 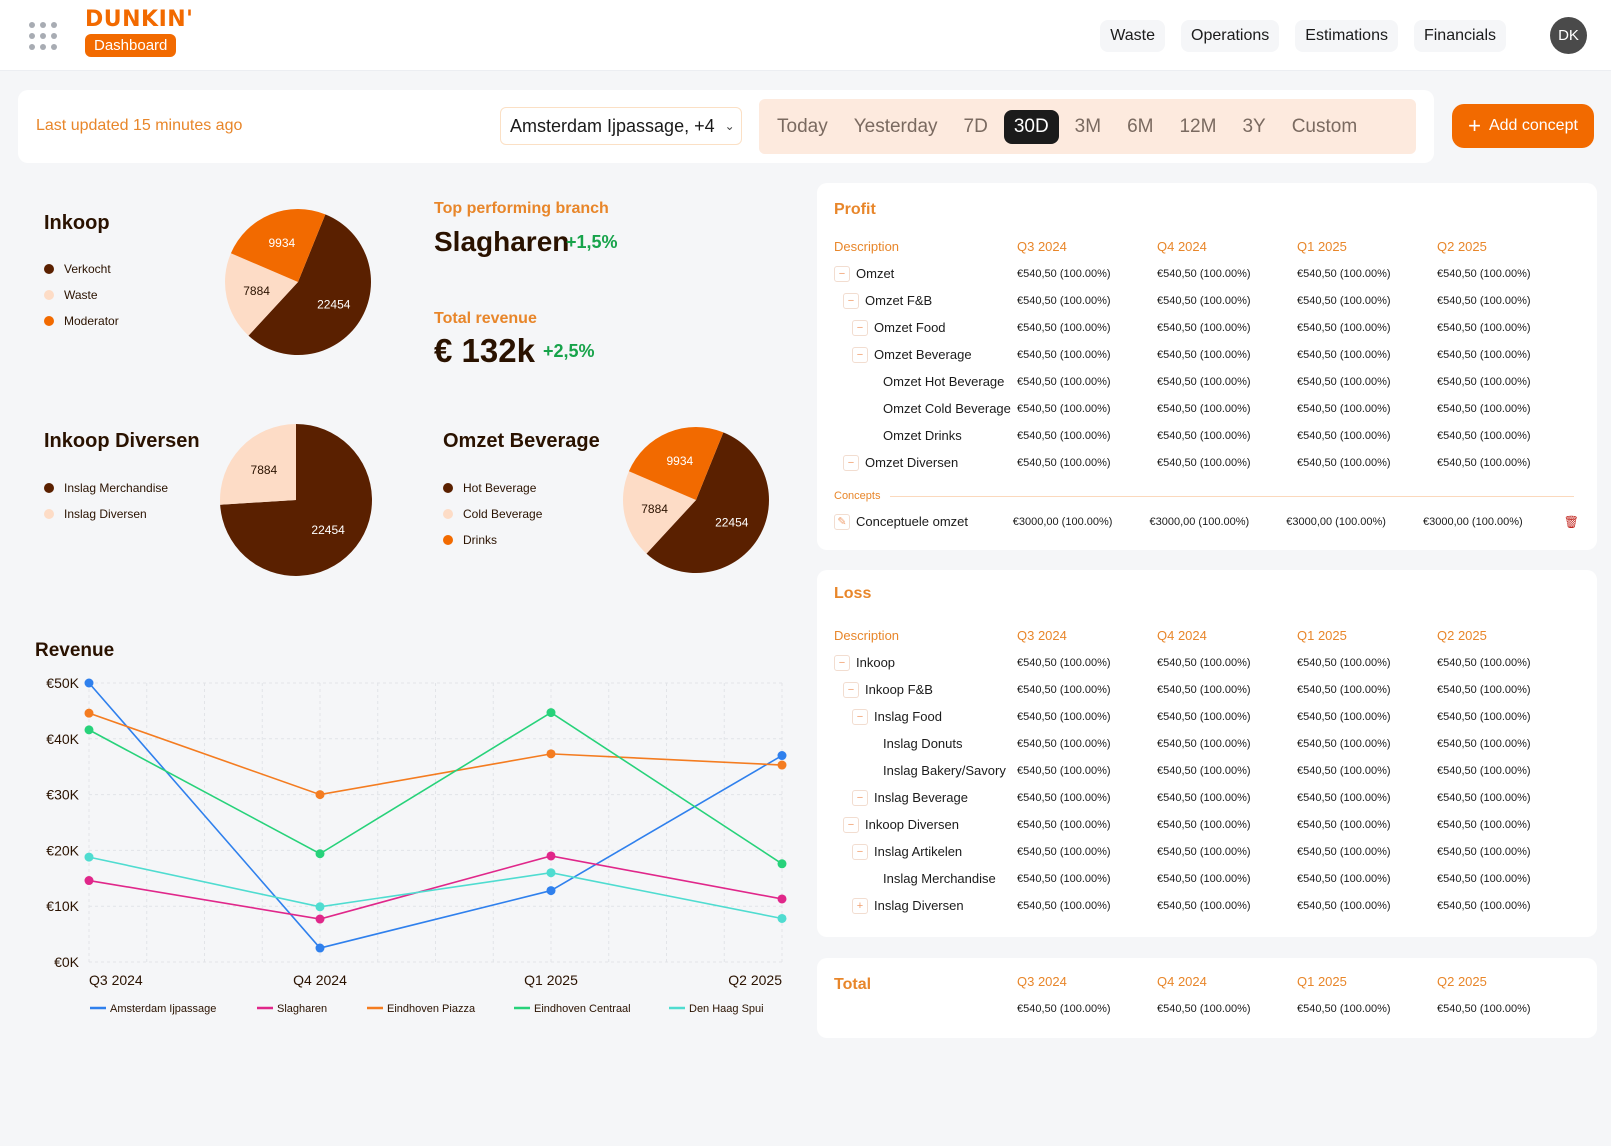 What do you see at coordinates (1204, 496) in the screenshot?
I see `concepts-divider: Concepts` at bounding box center [1204, 496].